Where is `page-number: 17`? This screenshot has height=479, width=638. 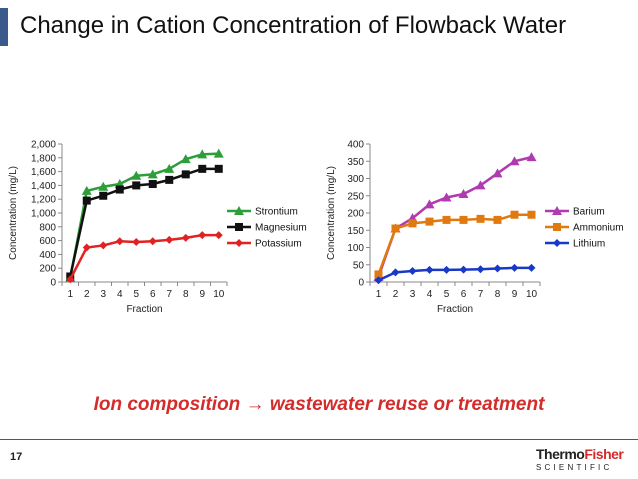 page-number: 17 is located at coordinates (16, 457).